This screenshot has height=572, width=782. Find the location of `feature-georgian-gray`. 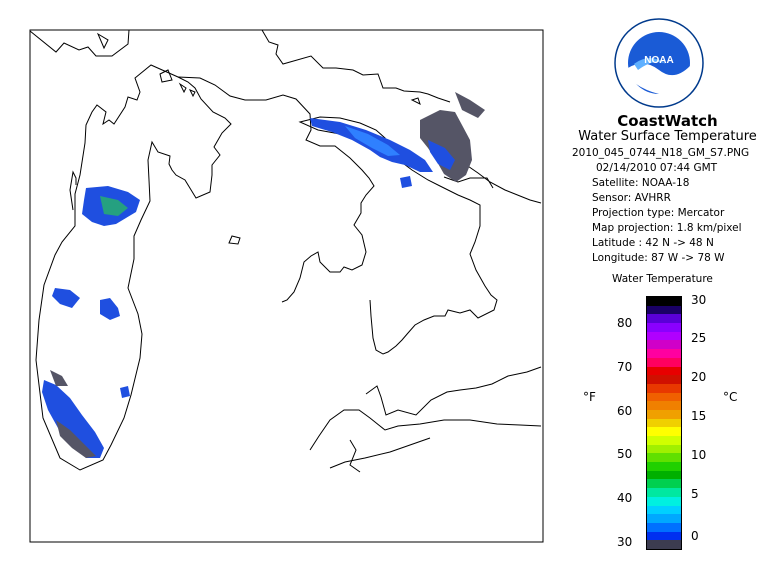

feature-georgian-gray is located at coordinates (446, 146).